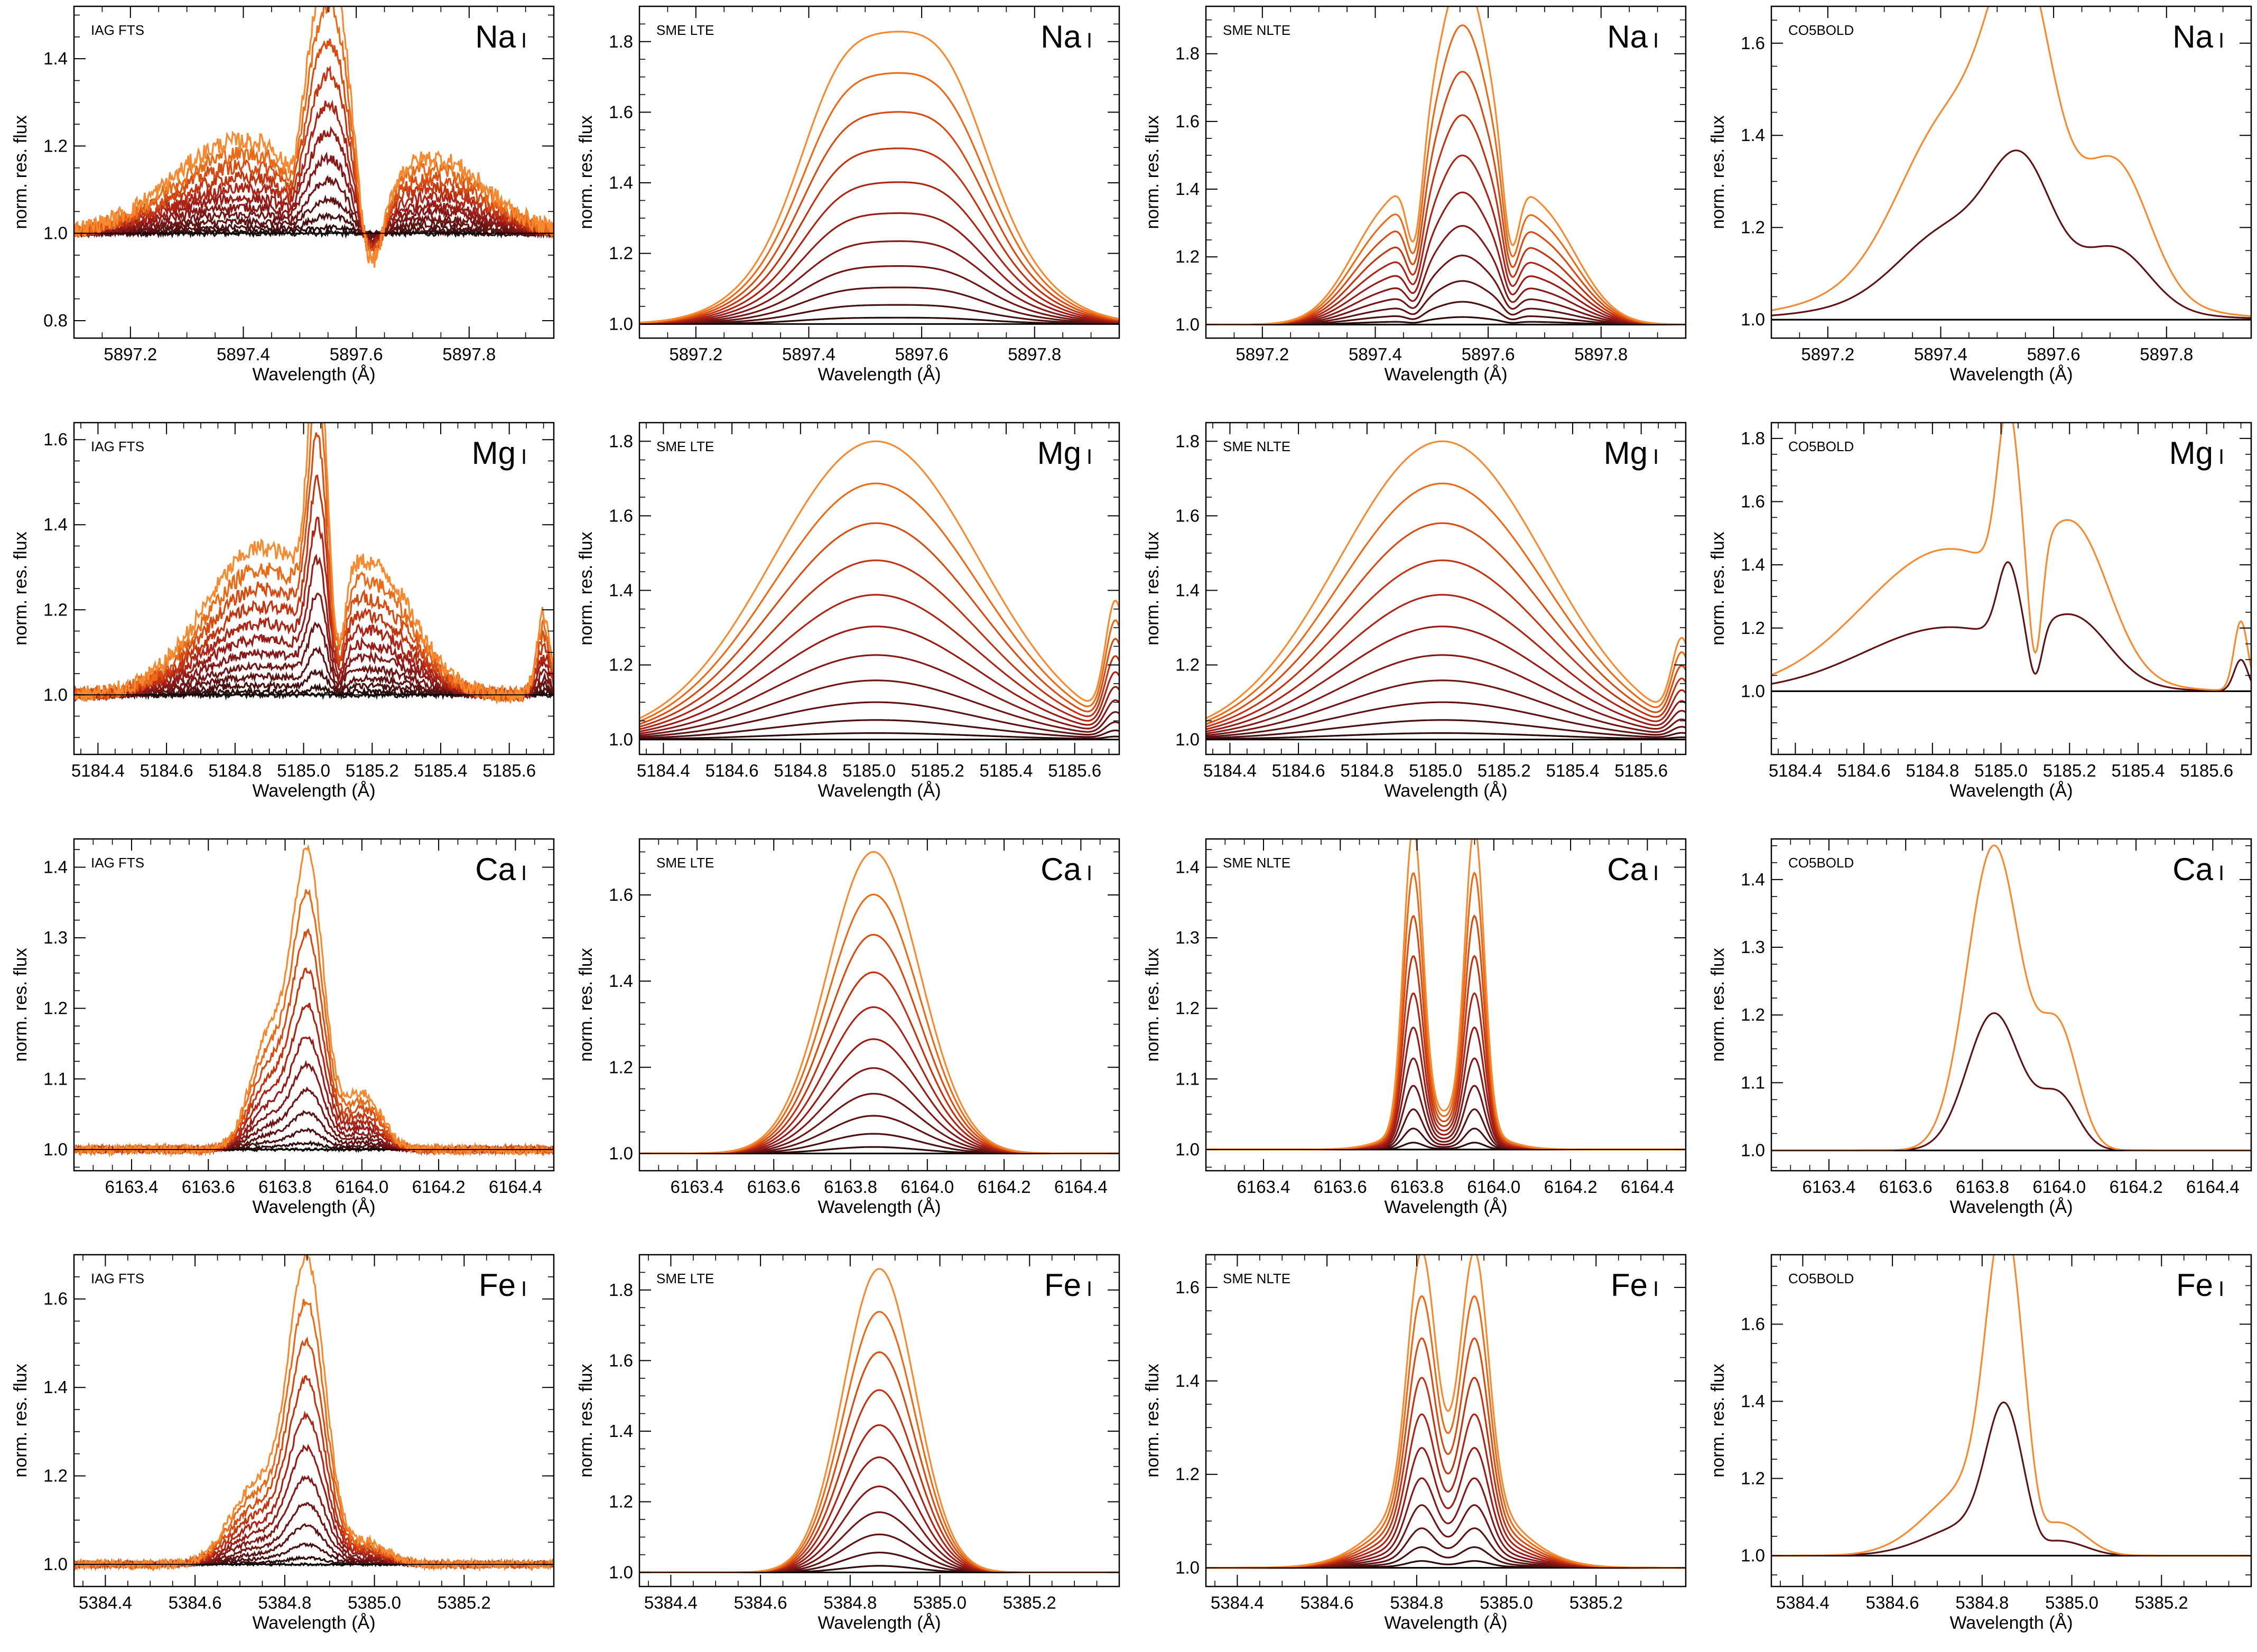 The image size is (2257, 1652). I want to click on y-axis-label: norm. res. flux, so click(21, 1004).